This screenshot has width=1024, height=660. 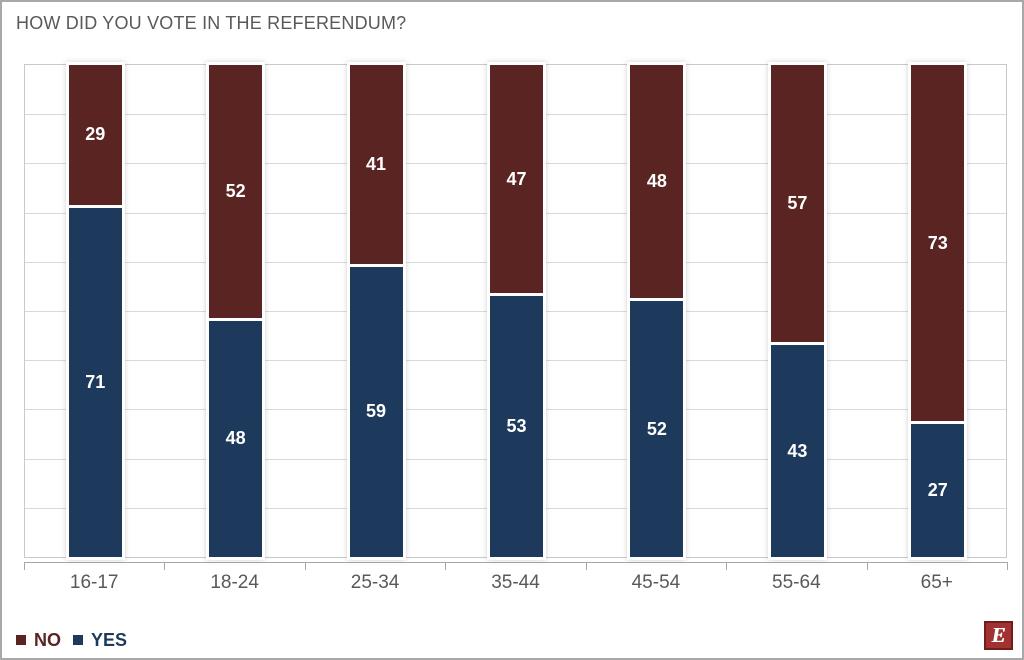 What do you see at coordinates (71, 640) in the screenshot?
I see `legend: NO YES` at bounding box center [71, 640].